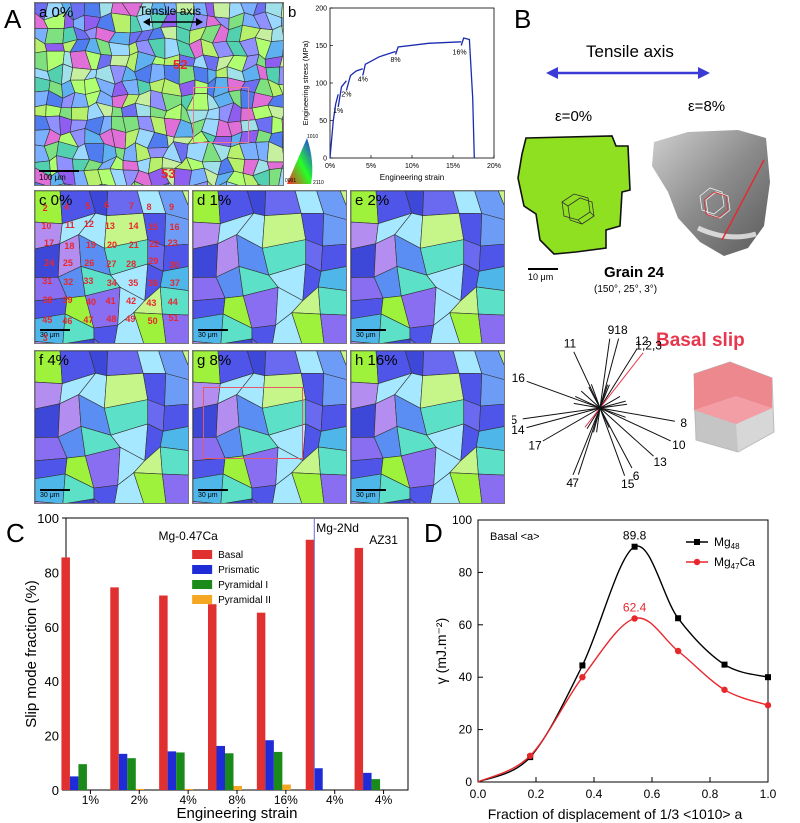  Describe the element at coordinates (110, 301) in the screenshot. I see `grain-number-label: 41` at that location.